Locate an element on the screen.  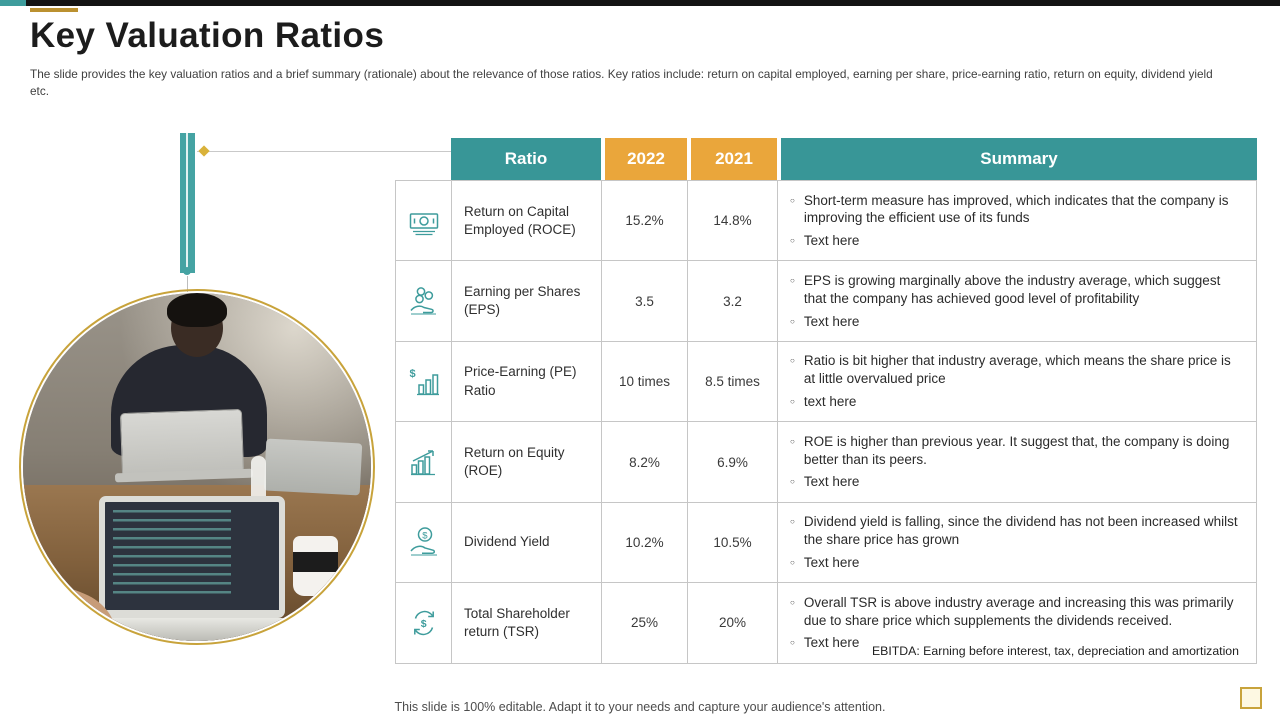
office-photo is located at coordinates (197, 467).